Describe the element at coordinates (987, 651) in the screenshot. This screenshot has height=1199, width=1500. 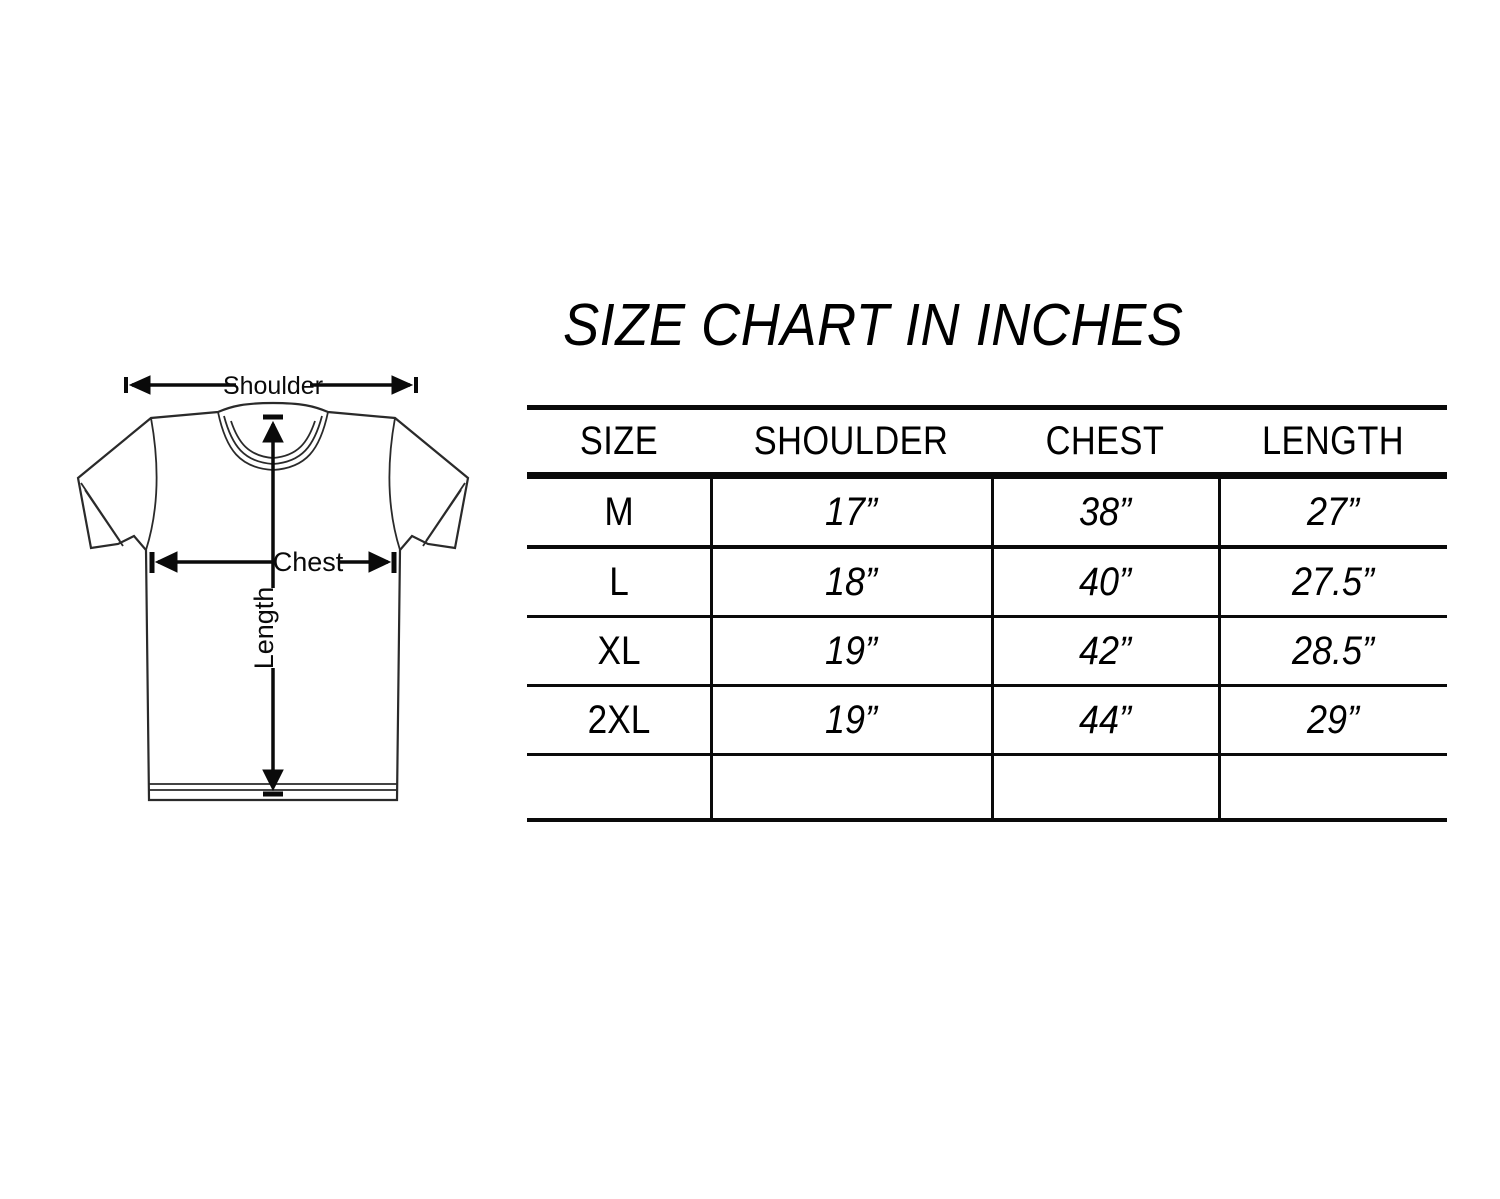
I see `table-row: XL 19” 42” 28.5”` at that location.